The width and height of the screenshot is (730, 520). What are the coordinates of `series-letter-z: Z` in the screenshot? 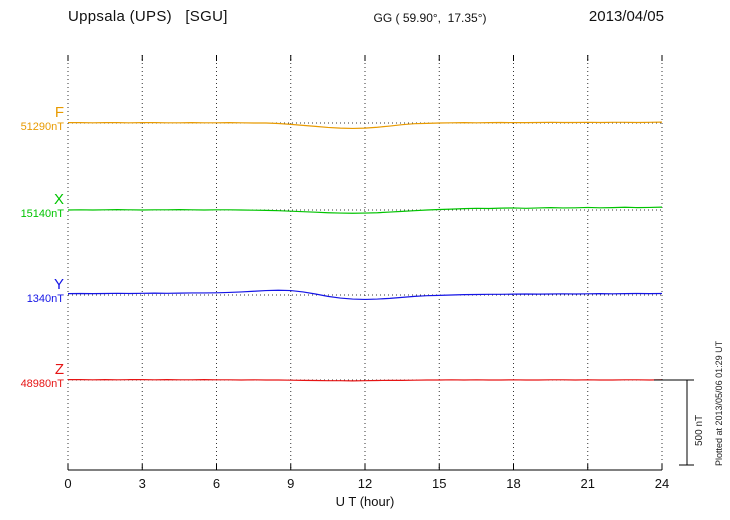 It's located at (59, 369).